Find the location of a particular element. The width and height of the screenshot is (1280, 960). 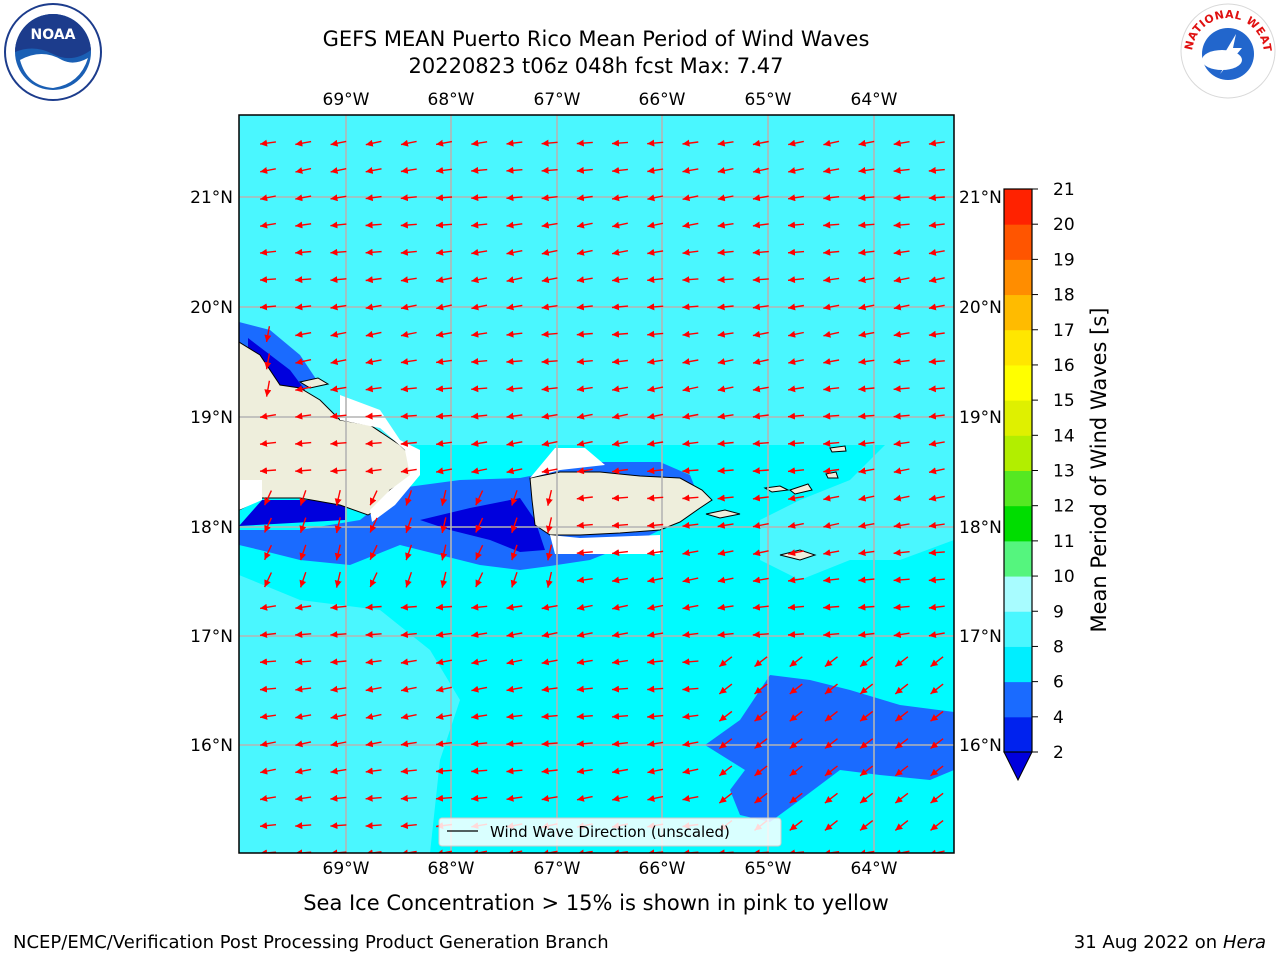

lat-label-right: 19°N is located at coordinates (980, 418).